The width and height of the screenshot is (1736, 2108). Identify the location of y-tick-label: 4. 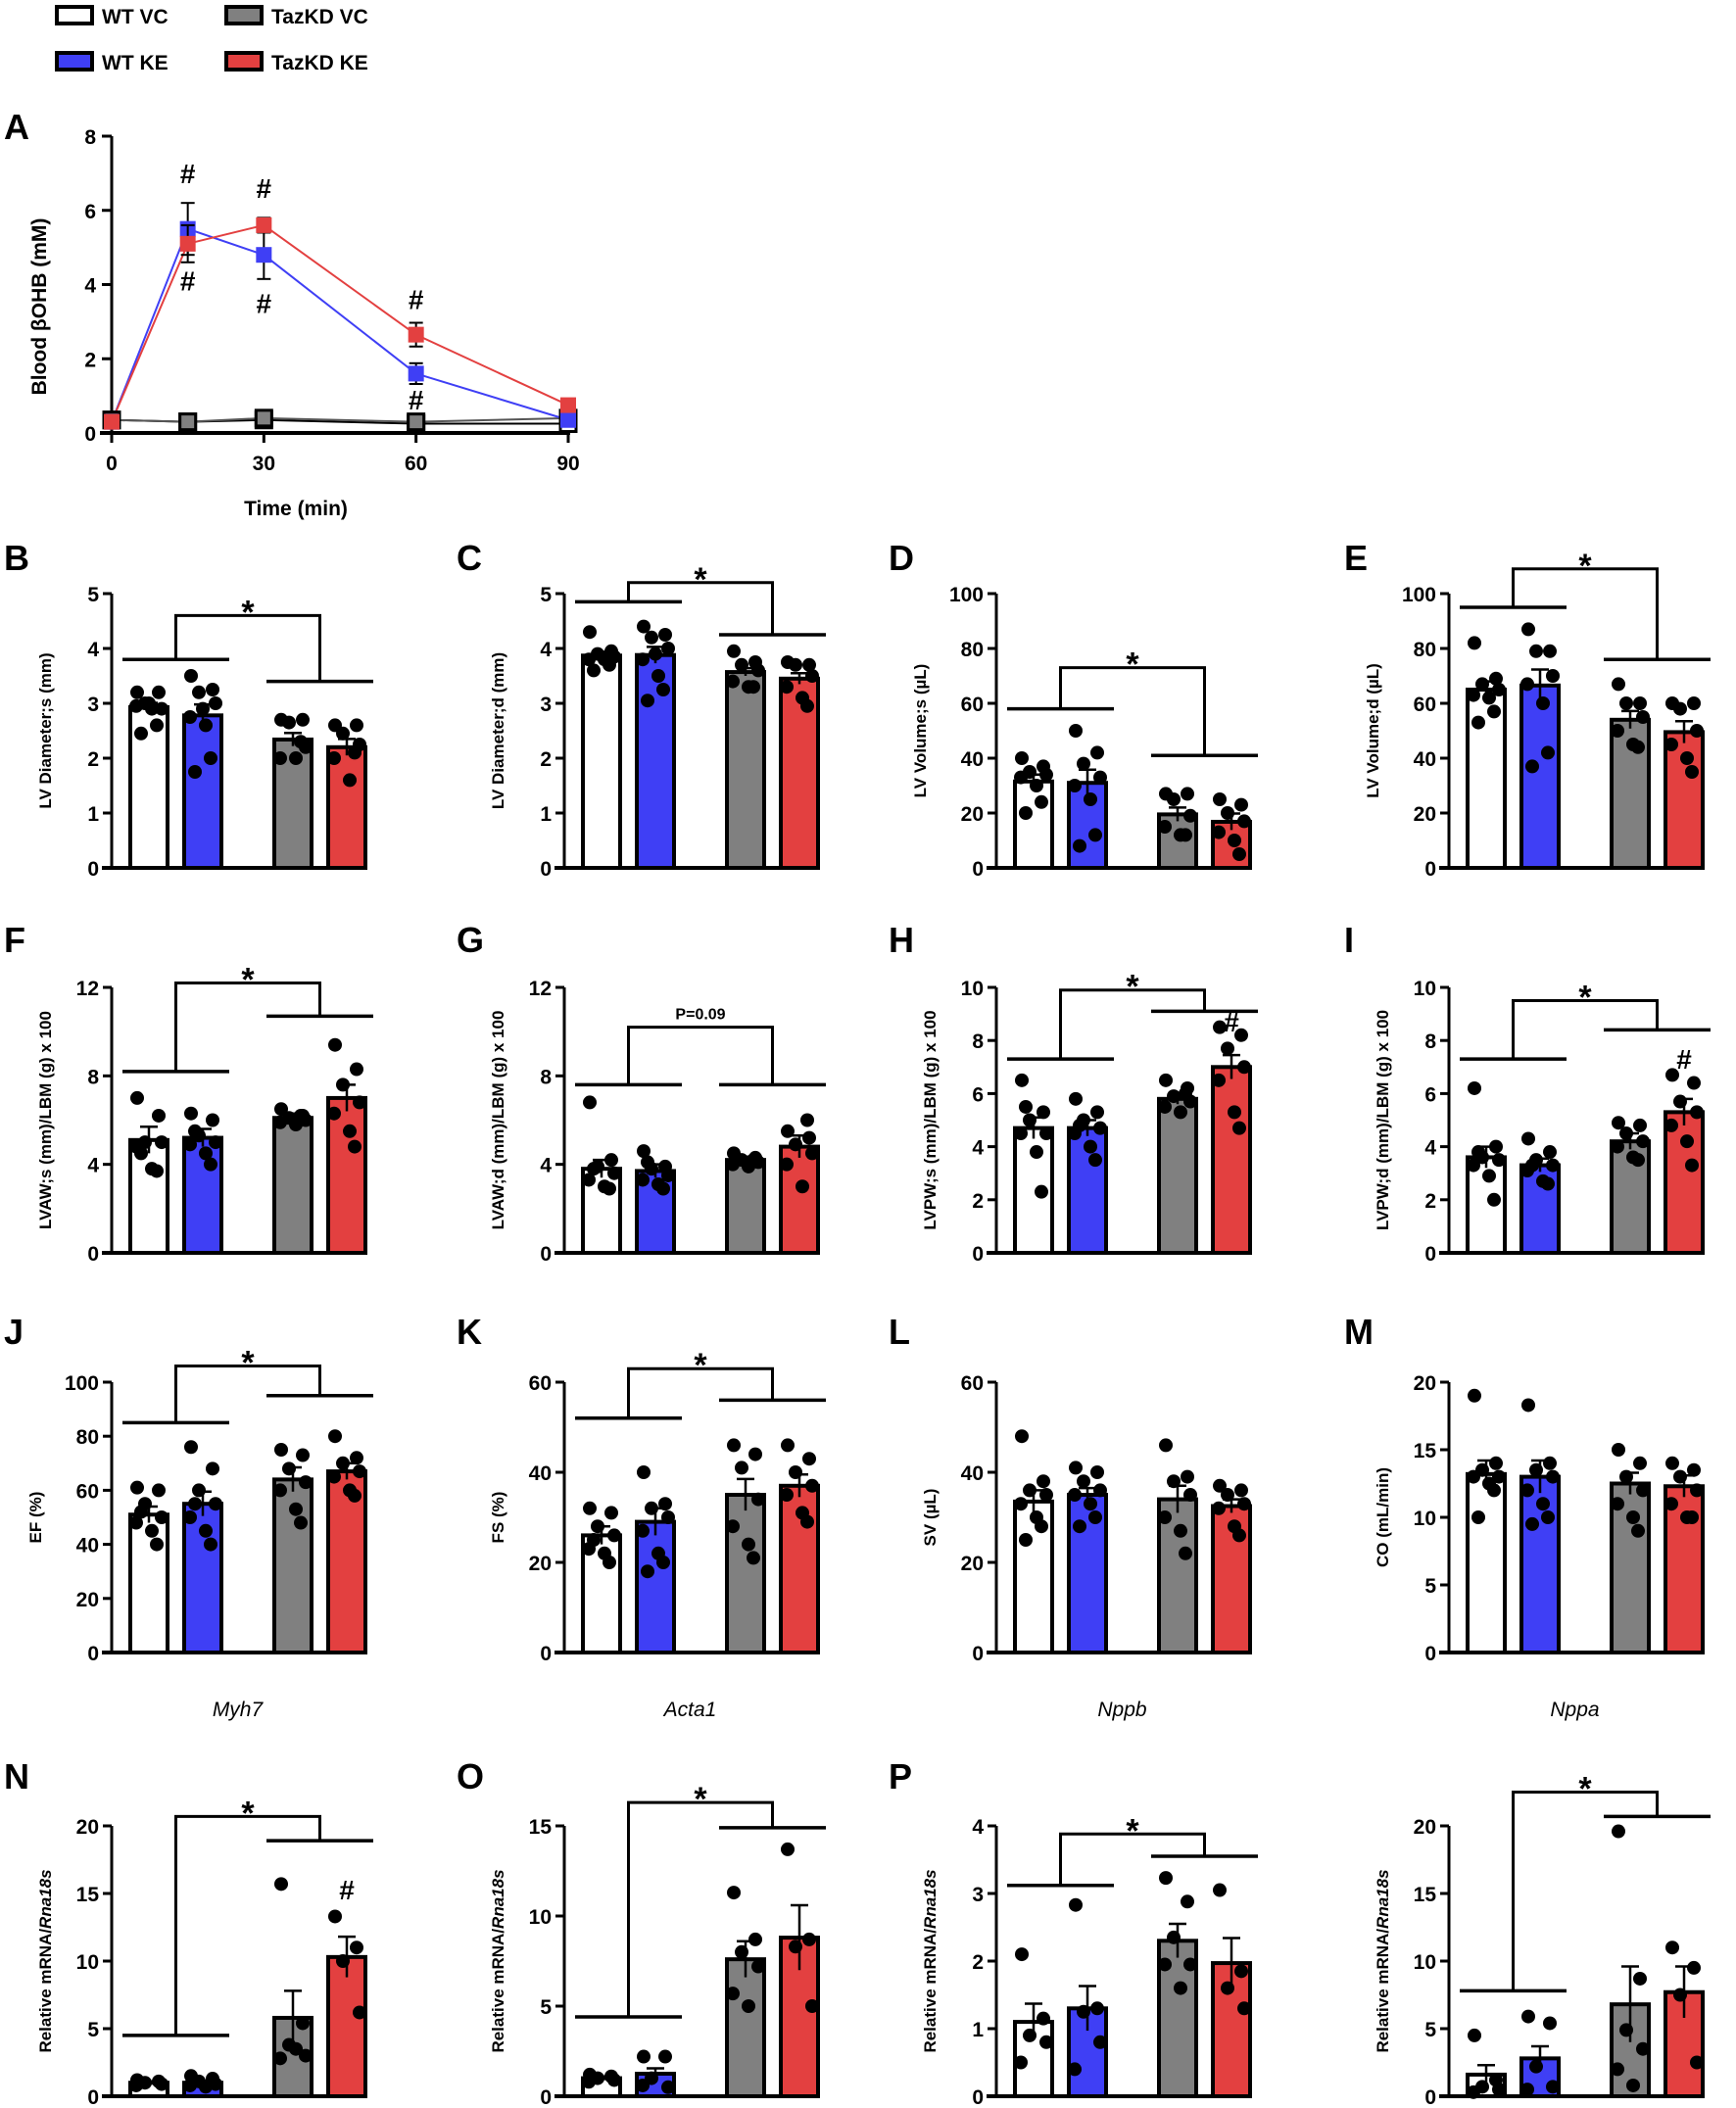
(90, 286).